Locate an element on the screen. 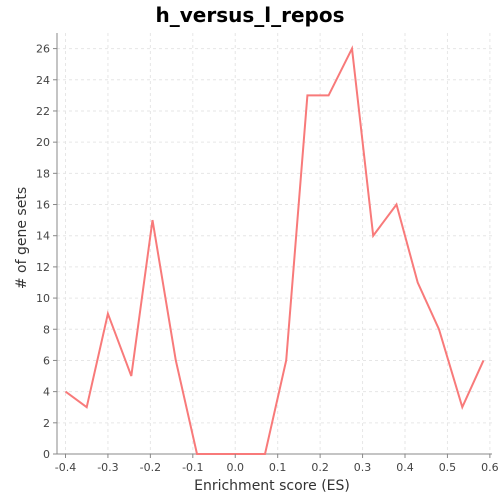 This screenshot has height=500, width=500. x-tick-label: 0.5 is located at coordinates (448, 467).